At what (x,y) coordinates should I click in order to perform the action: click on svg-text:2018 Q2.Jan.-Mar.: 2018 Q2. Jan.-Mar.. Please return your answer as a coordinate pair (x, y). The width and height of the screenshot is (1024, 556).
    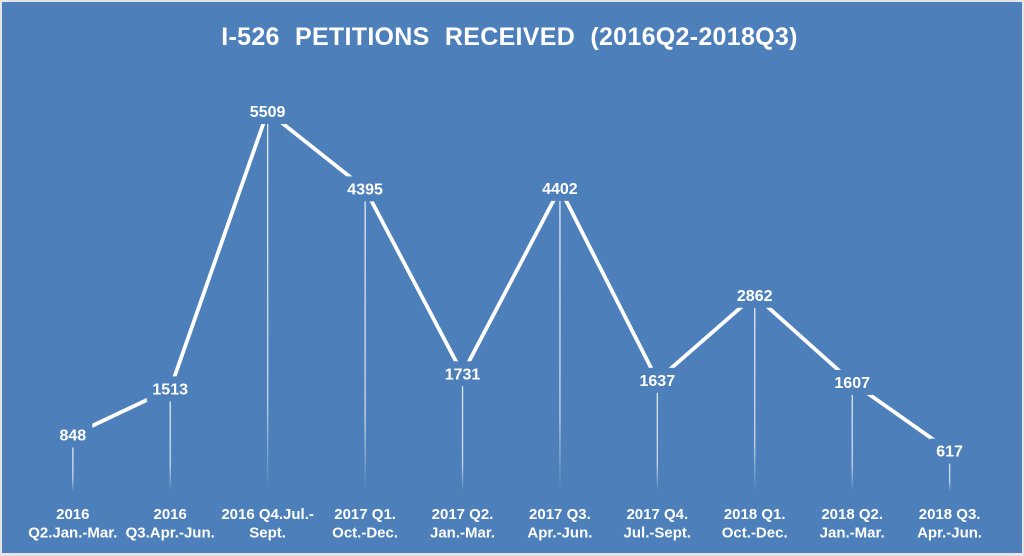
    Looking at the image, I should click on (852, 524).